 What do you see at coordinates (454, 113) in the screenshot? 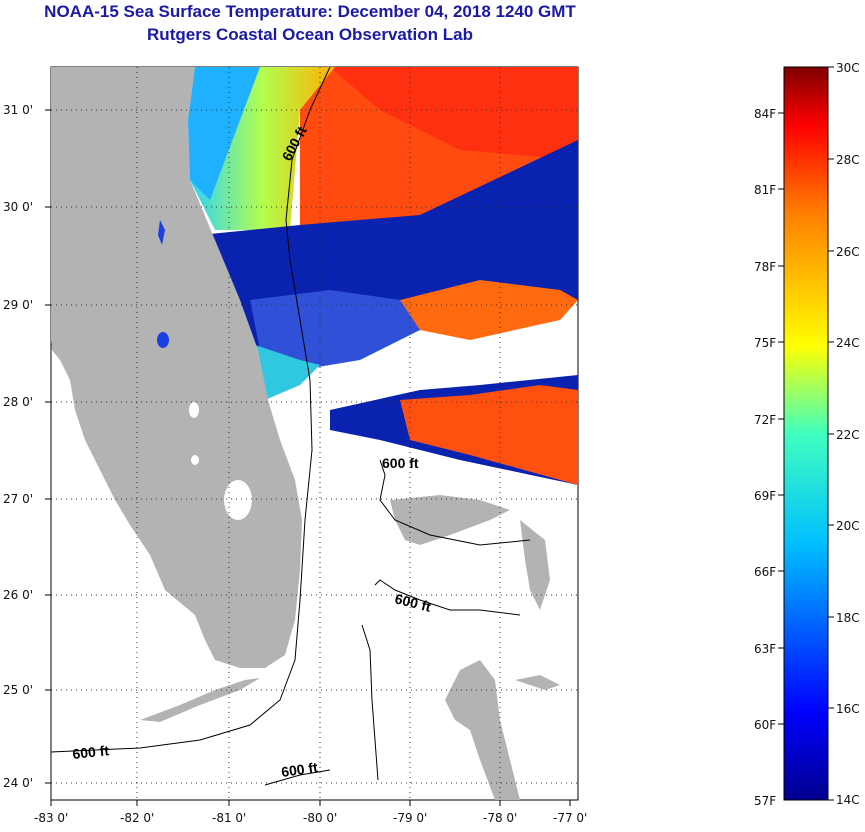
I see `warm-water-core` at bounding box center [454, 113].